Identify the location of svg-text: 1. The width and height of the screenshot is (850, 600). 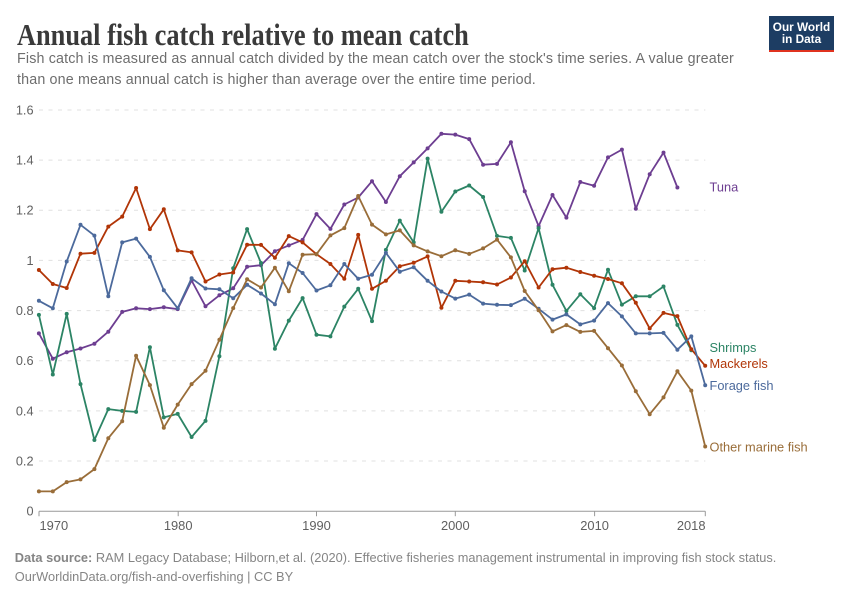
(29, 261).